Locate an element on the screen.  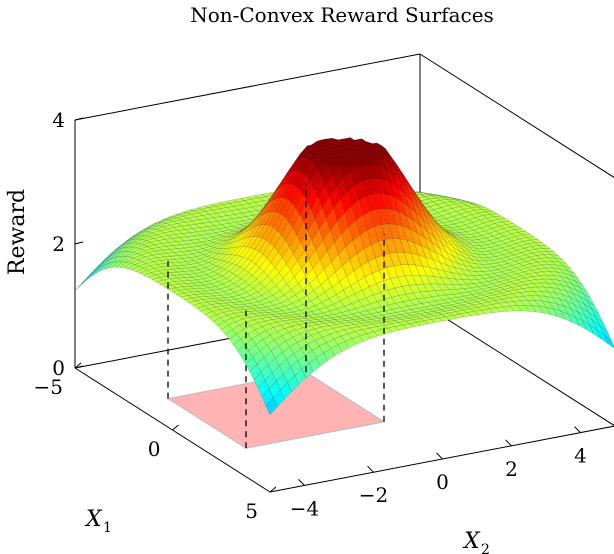
x2-axis-label: X 2 is located at coordinates (476, 541).